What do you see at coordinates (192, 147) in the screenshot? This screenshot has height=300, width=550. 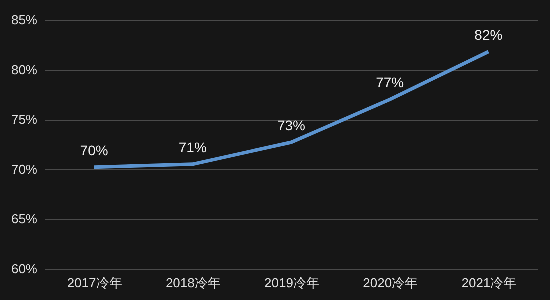 I see `data-label: 71%` at bounding box center [192, 147].